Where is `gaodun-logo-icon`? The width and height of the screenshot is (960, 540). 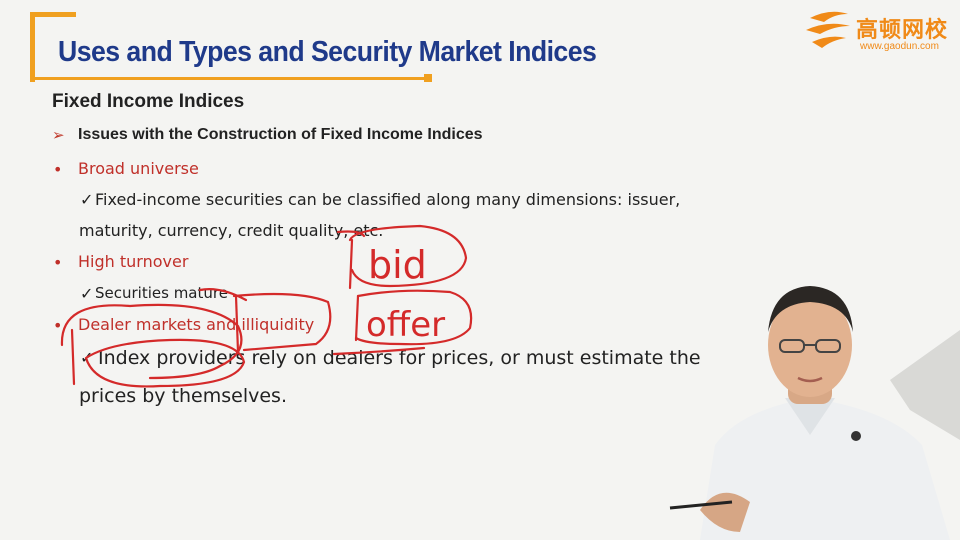 gaodun-logo-icon is located at coordinates (828, 29).